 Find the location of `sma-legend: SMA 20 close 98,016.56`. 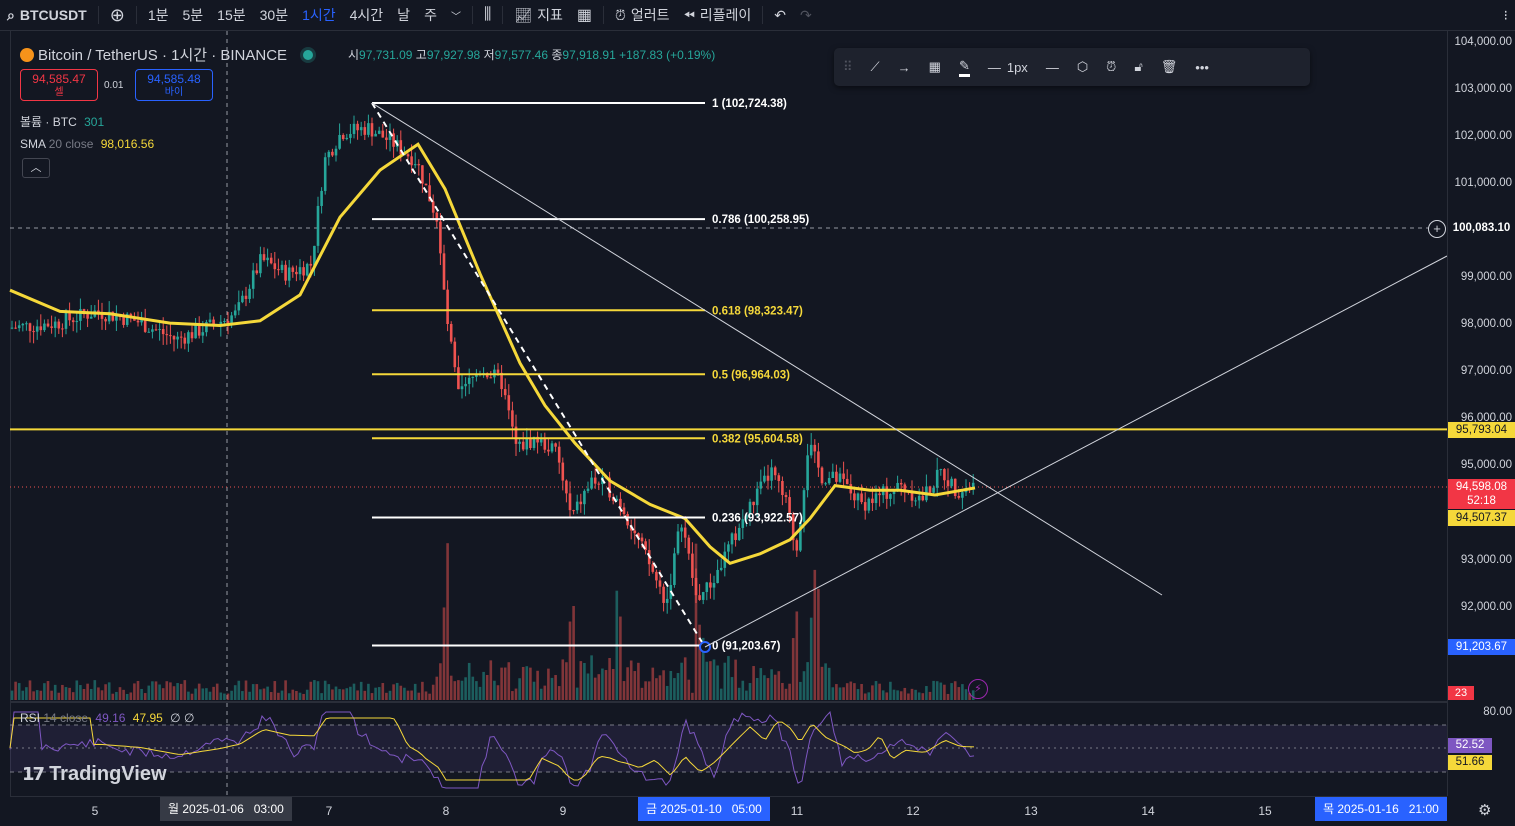

sma-legend: SMA 20 close 98,016.56 is located at coordinates (87, 144).